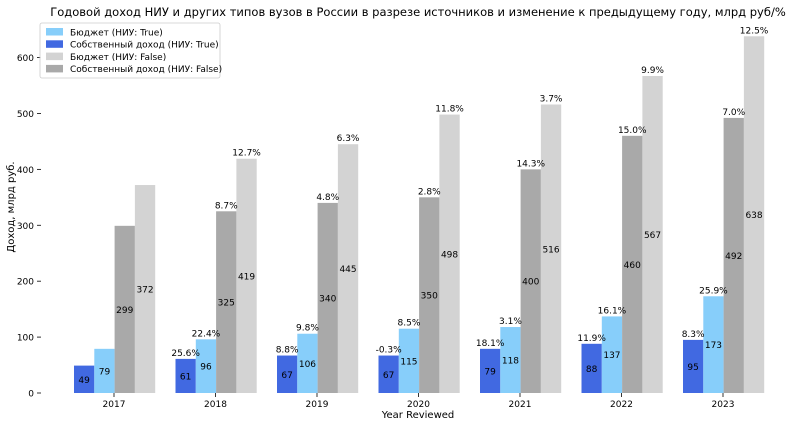 Image resolution: width=800 pixels, height=430 pixels. I want to click on bar-value-label: 372, so click(144, 291).